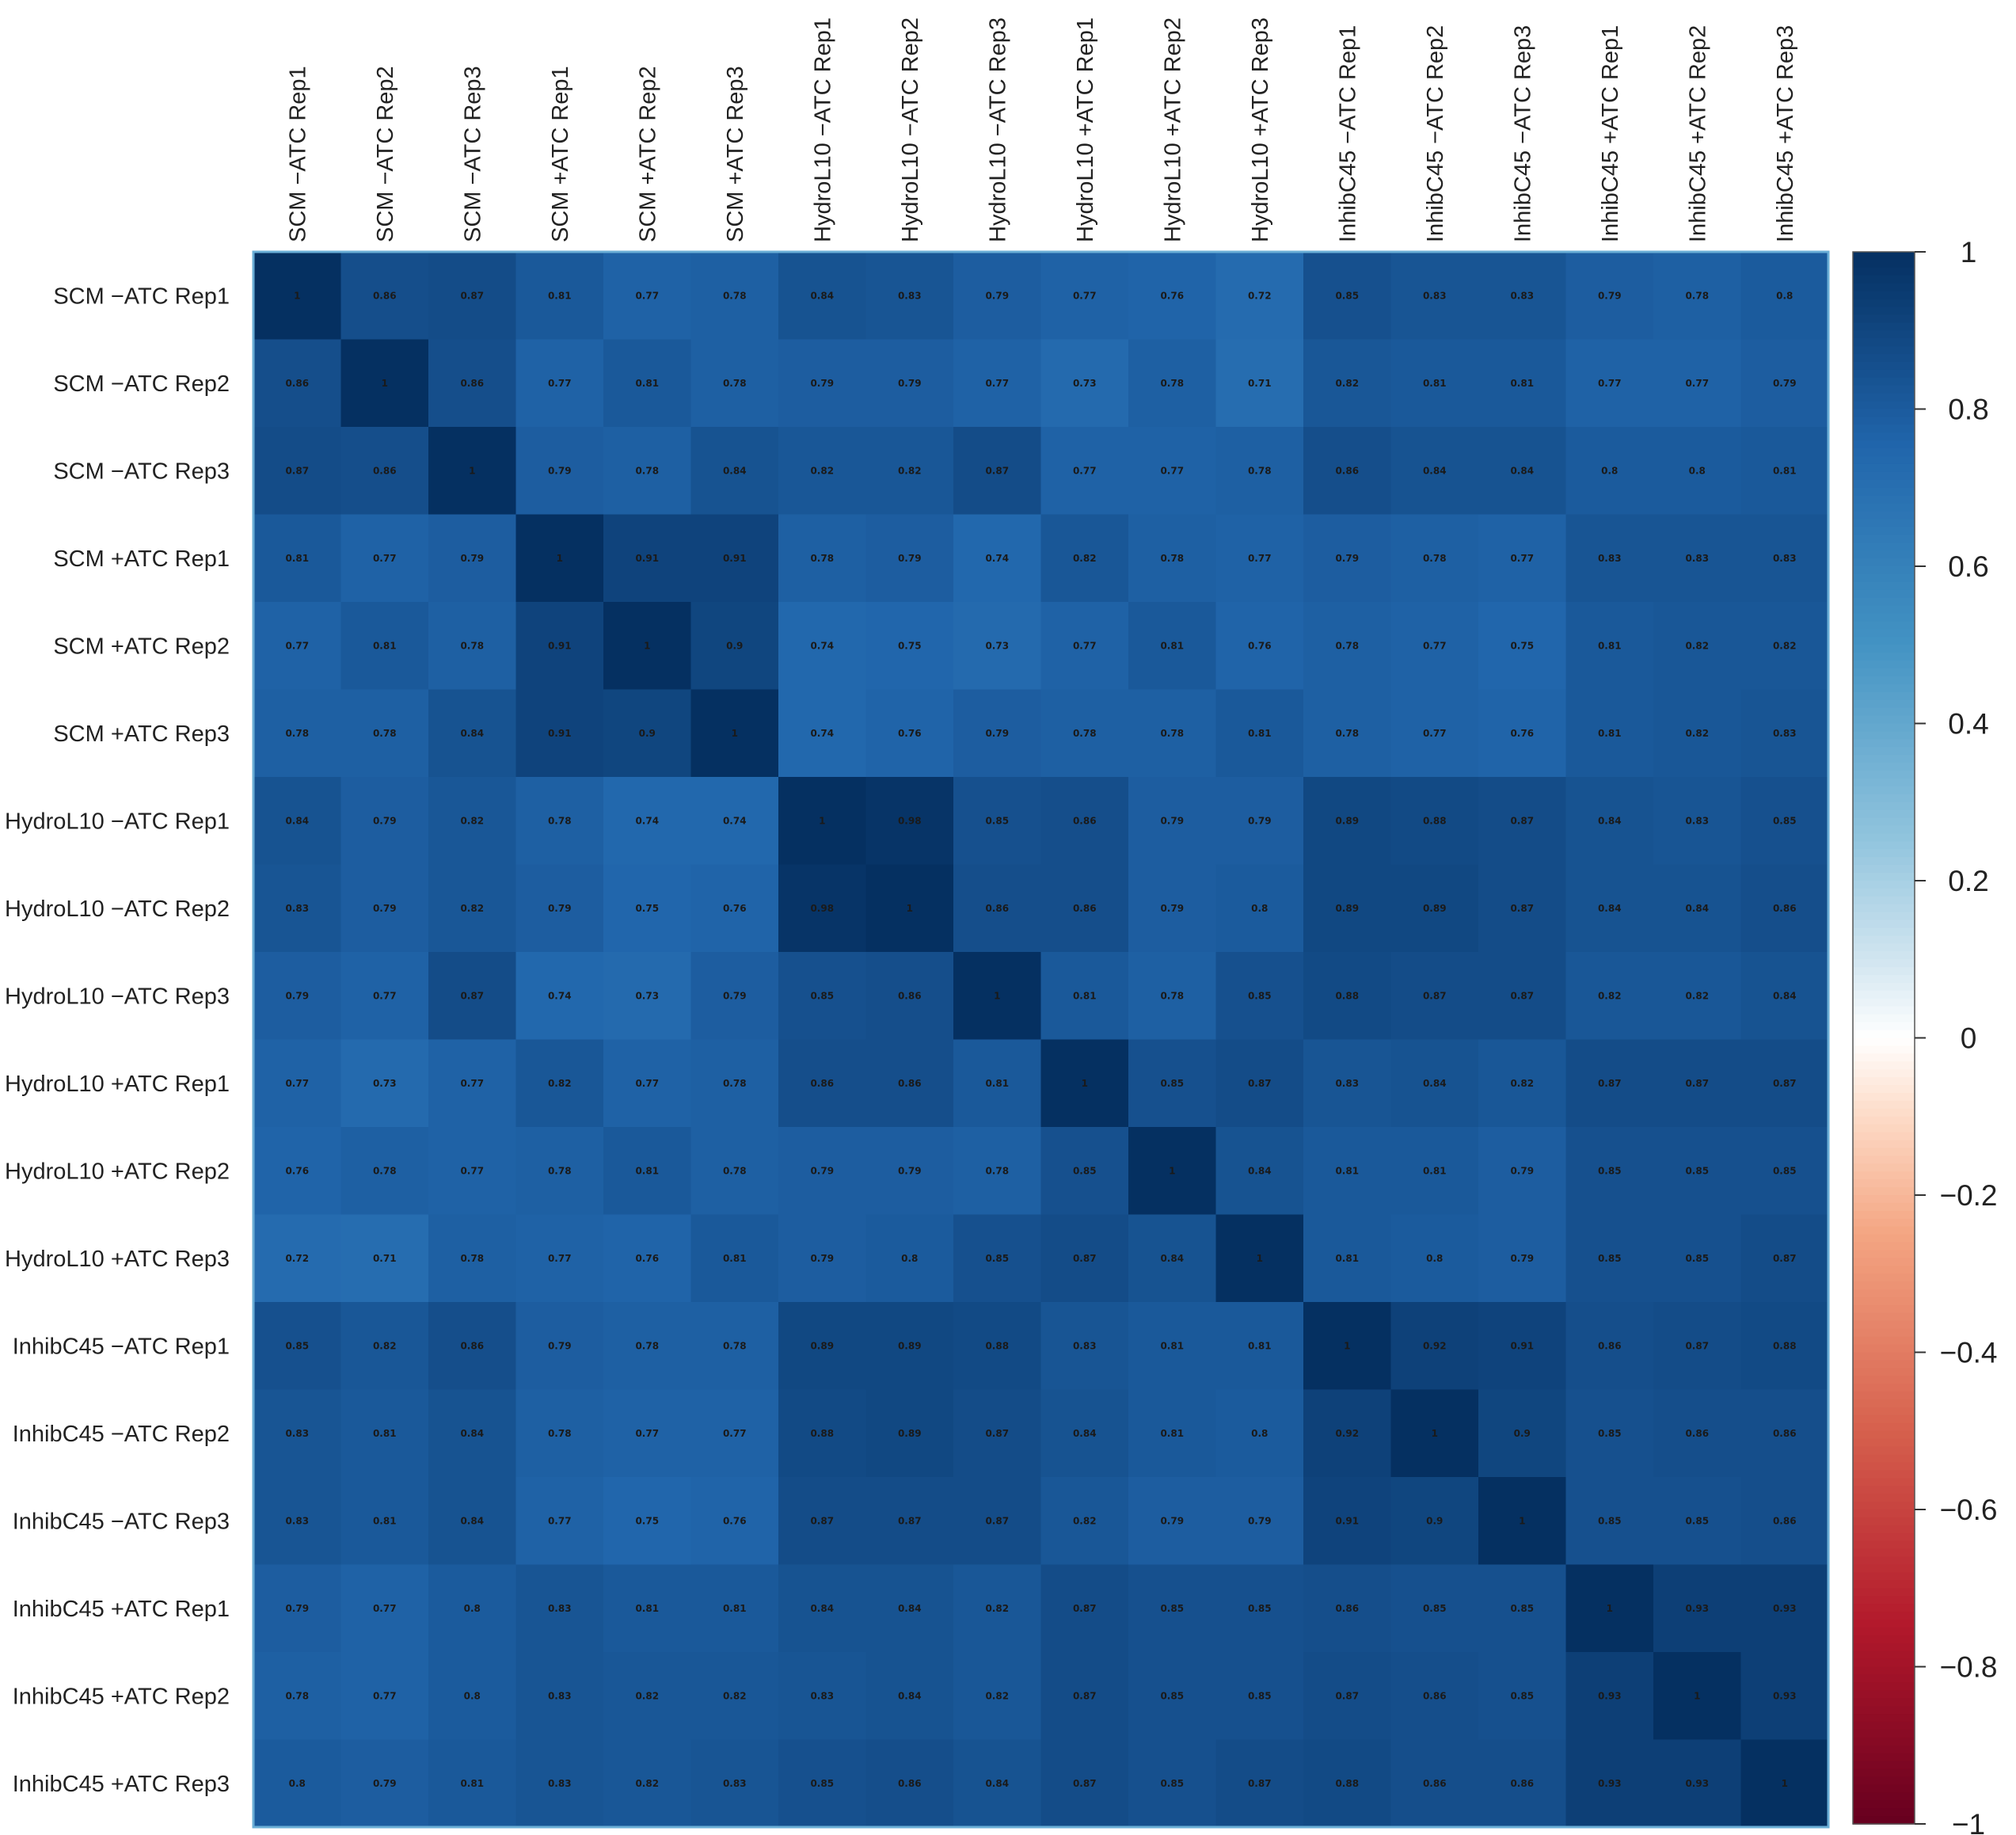 This screenshot has width=2016, height=1835. Describe the element at coordinates (1259, 909) in the screenshot. I see `cell-value-r7-c11: 0.8` at that location.